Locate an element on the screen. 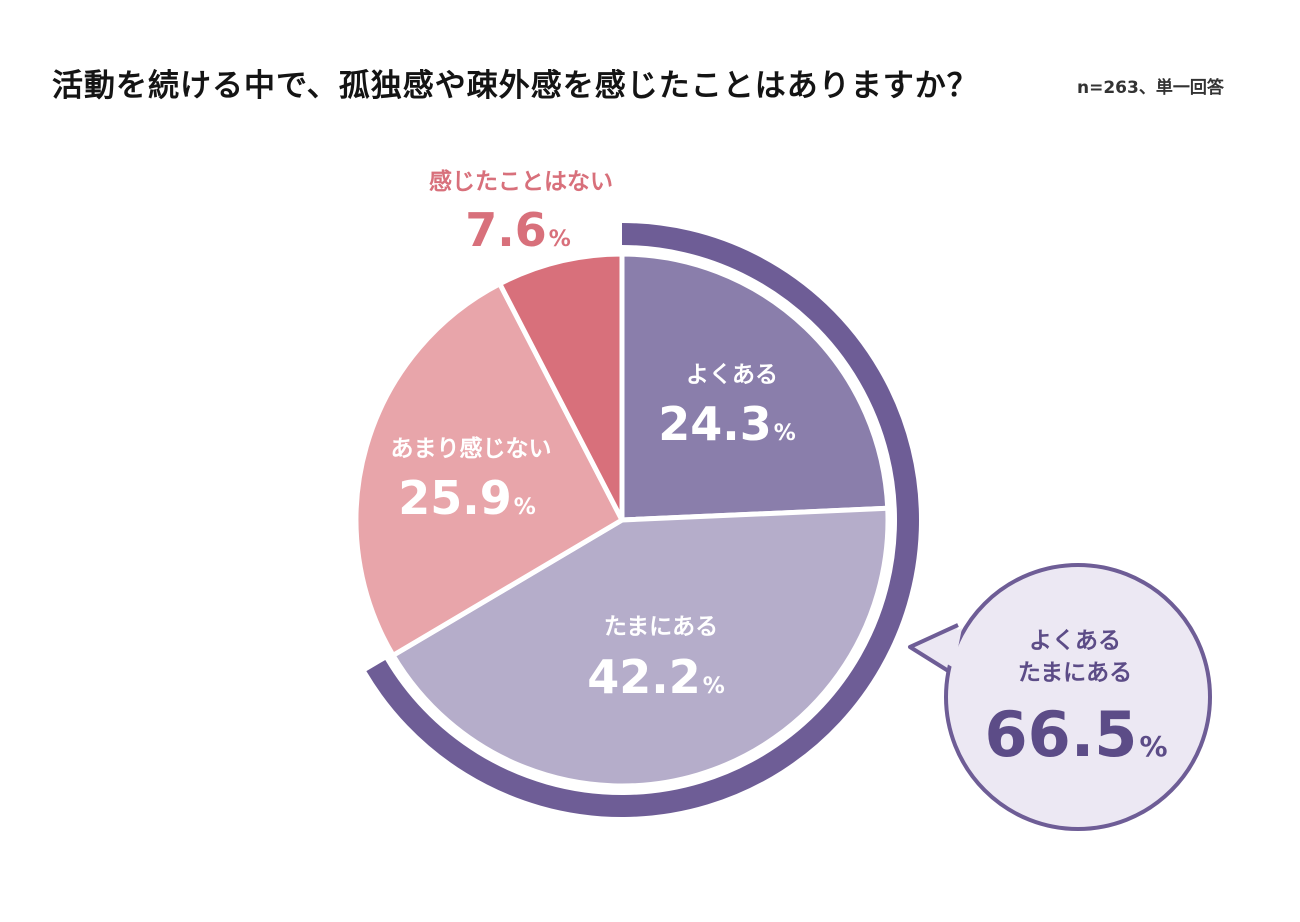 This screenshot has width=1300, height=922. bubble-label-line1: よくある is located at coordinates (1075, 641).